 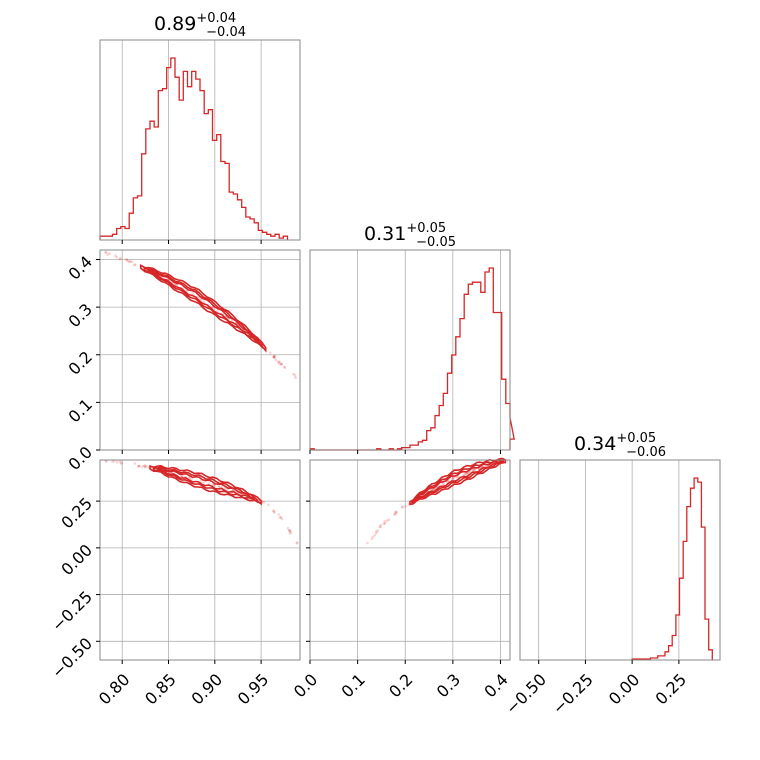 I want to click on title-p1-plus: +0.05, so click(x=426, y=228).